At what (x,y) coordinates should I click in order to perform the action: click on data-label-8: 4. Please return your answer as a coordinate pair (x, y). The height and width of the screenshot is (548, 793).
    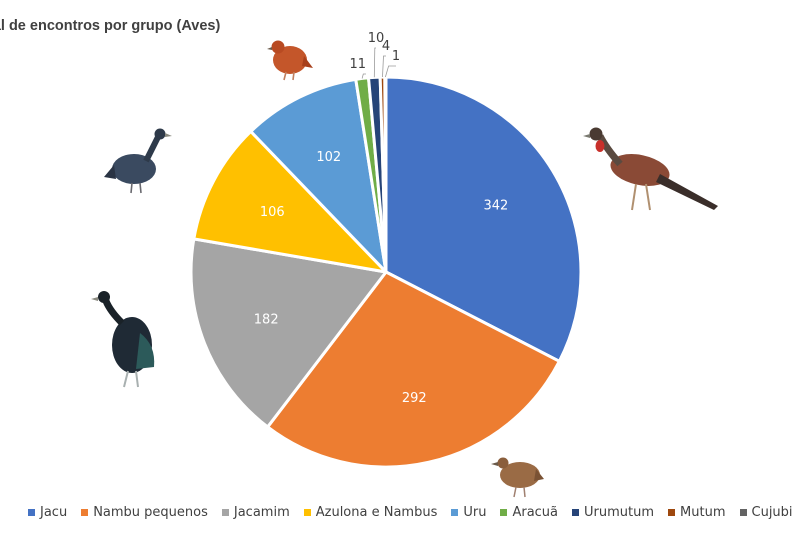
    Looking at the image, I should click on (386, 46).